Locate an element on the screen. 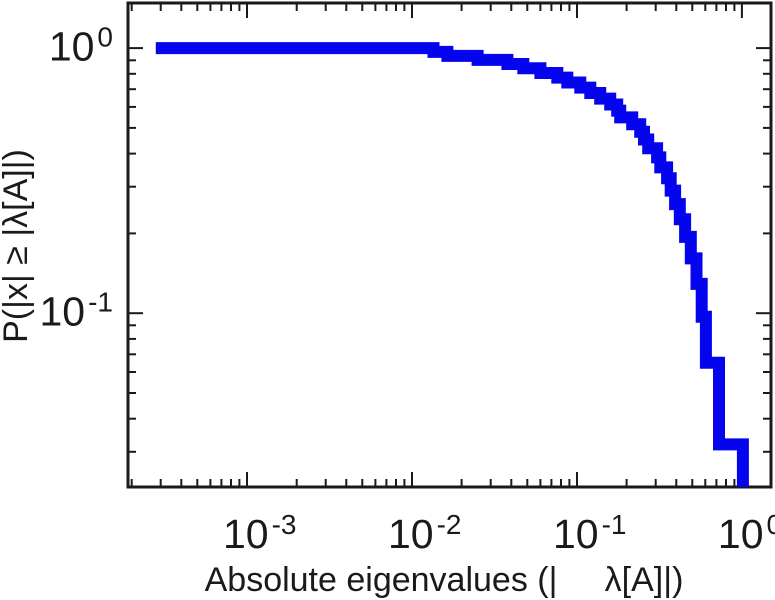 The image size is (775, 600). x-tick-label: 10 -1 is located at coordinates (590, 533).